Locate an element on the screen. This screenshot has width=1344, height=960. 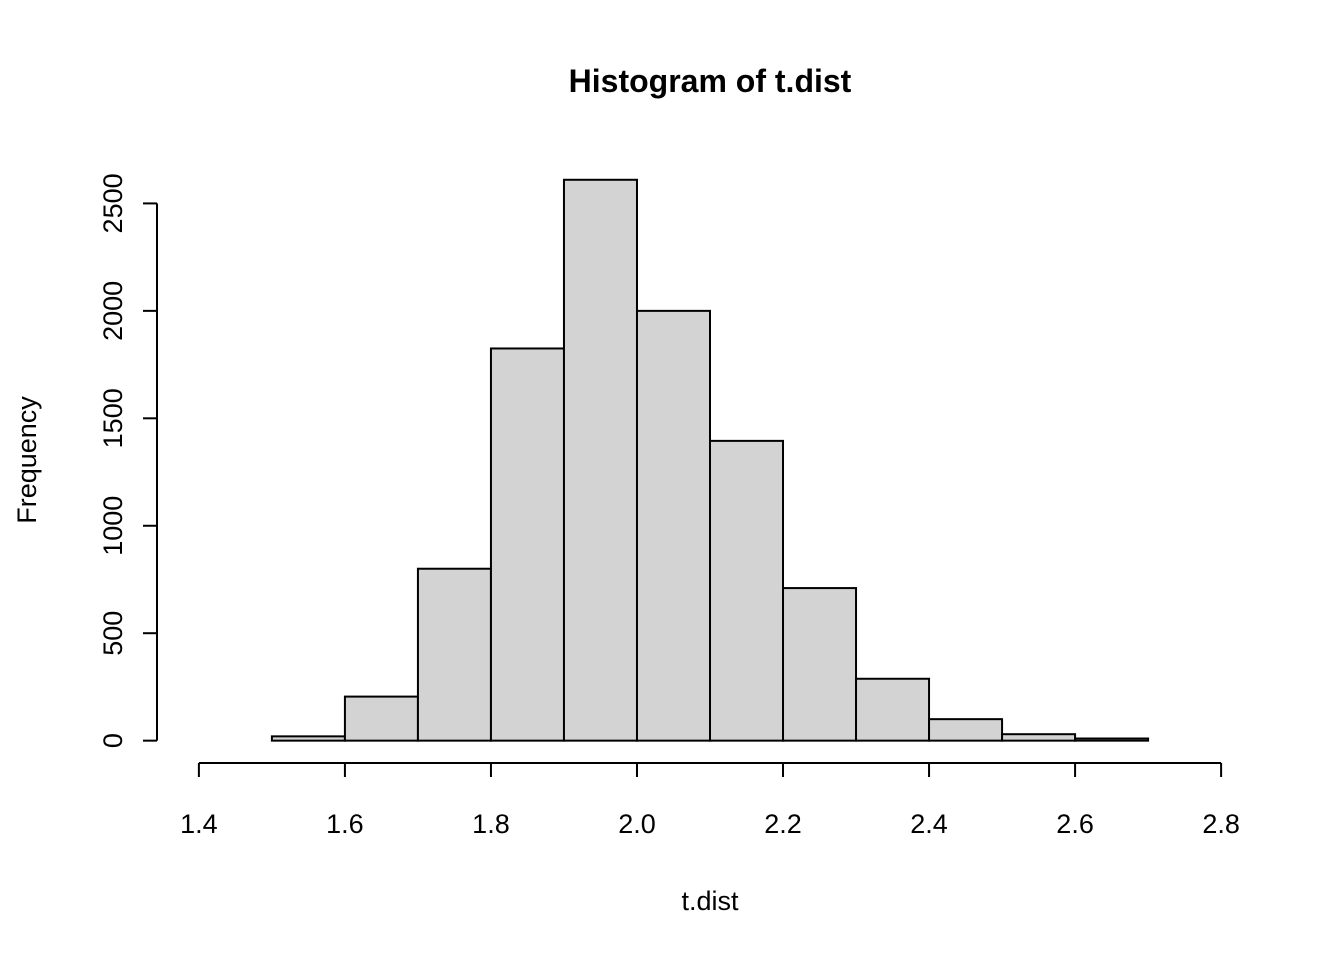
y-tick-label: 1000 is located at coordinates (113, 526).